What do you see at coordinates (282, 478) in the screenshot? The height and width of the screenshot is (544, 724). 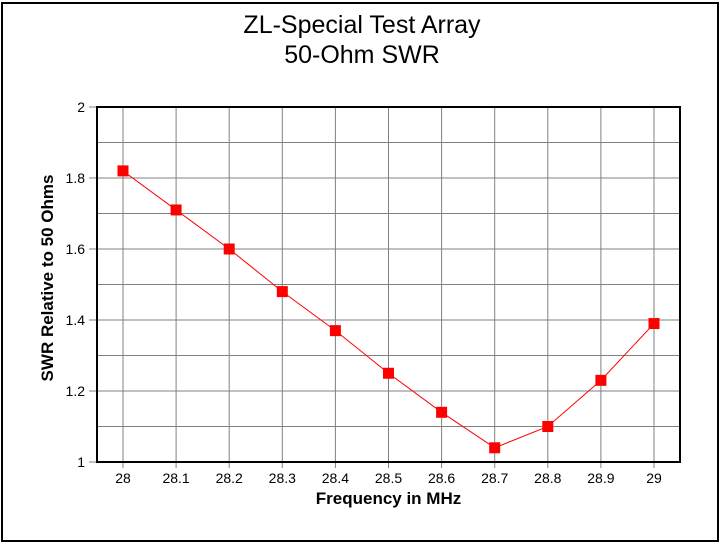 I see `x-tick-label: 28.3` at bounding box center [282, 478].